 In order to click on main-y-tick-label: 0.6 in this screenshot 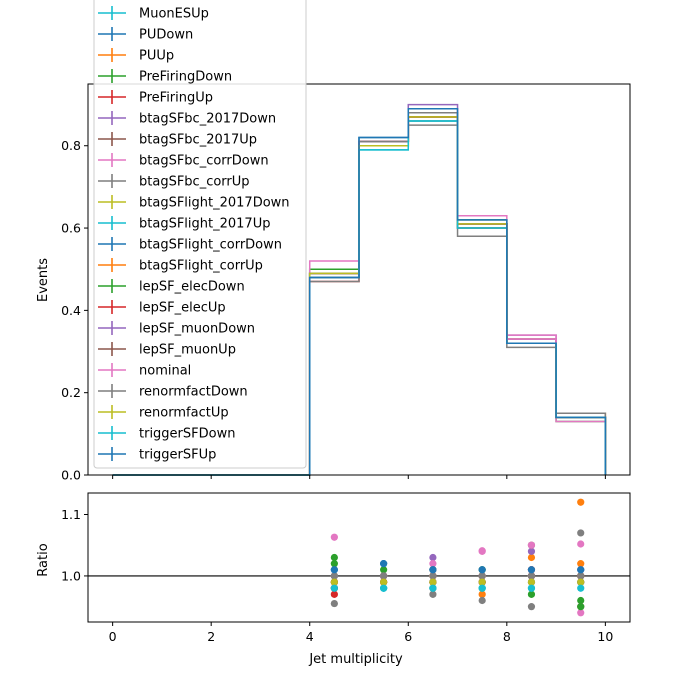, I will do `click(71, 228)`.